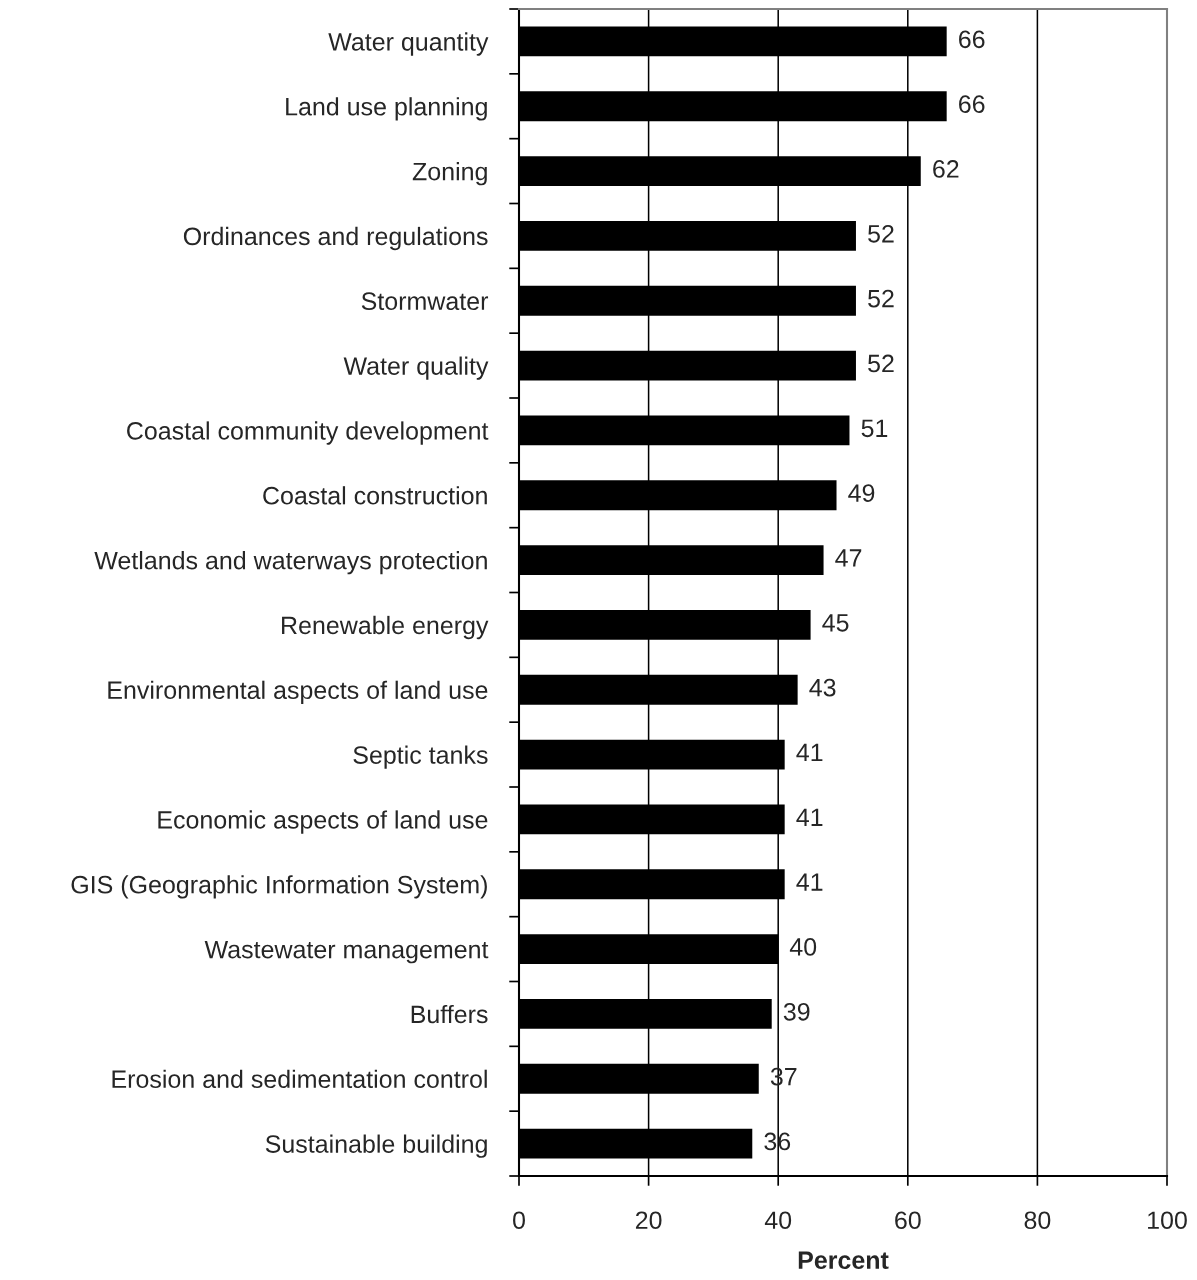 The height and width of the screenshot is (1280, 1197). Describe the element at coordinates (1037, 1220) in the screenshot. I see `x-tick-label: 80` at that location.